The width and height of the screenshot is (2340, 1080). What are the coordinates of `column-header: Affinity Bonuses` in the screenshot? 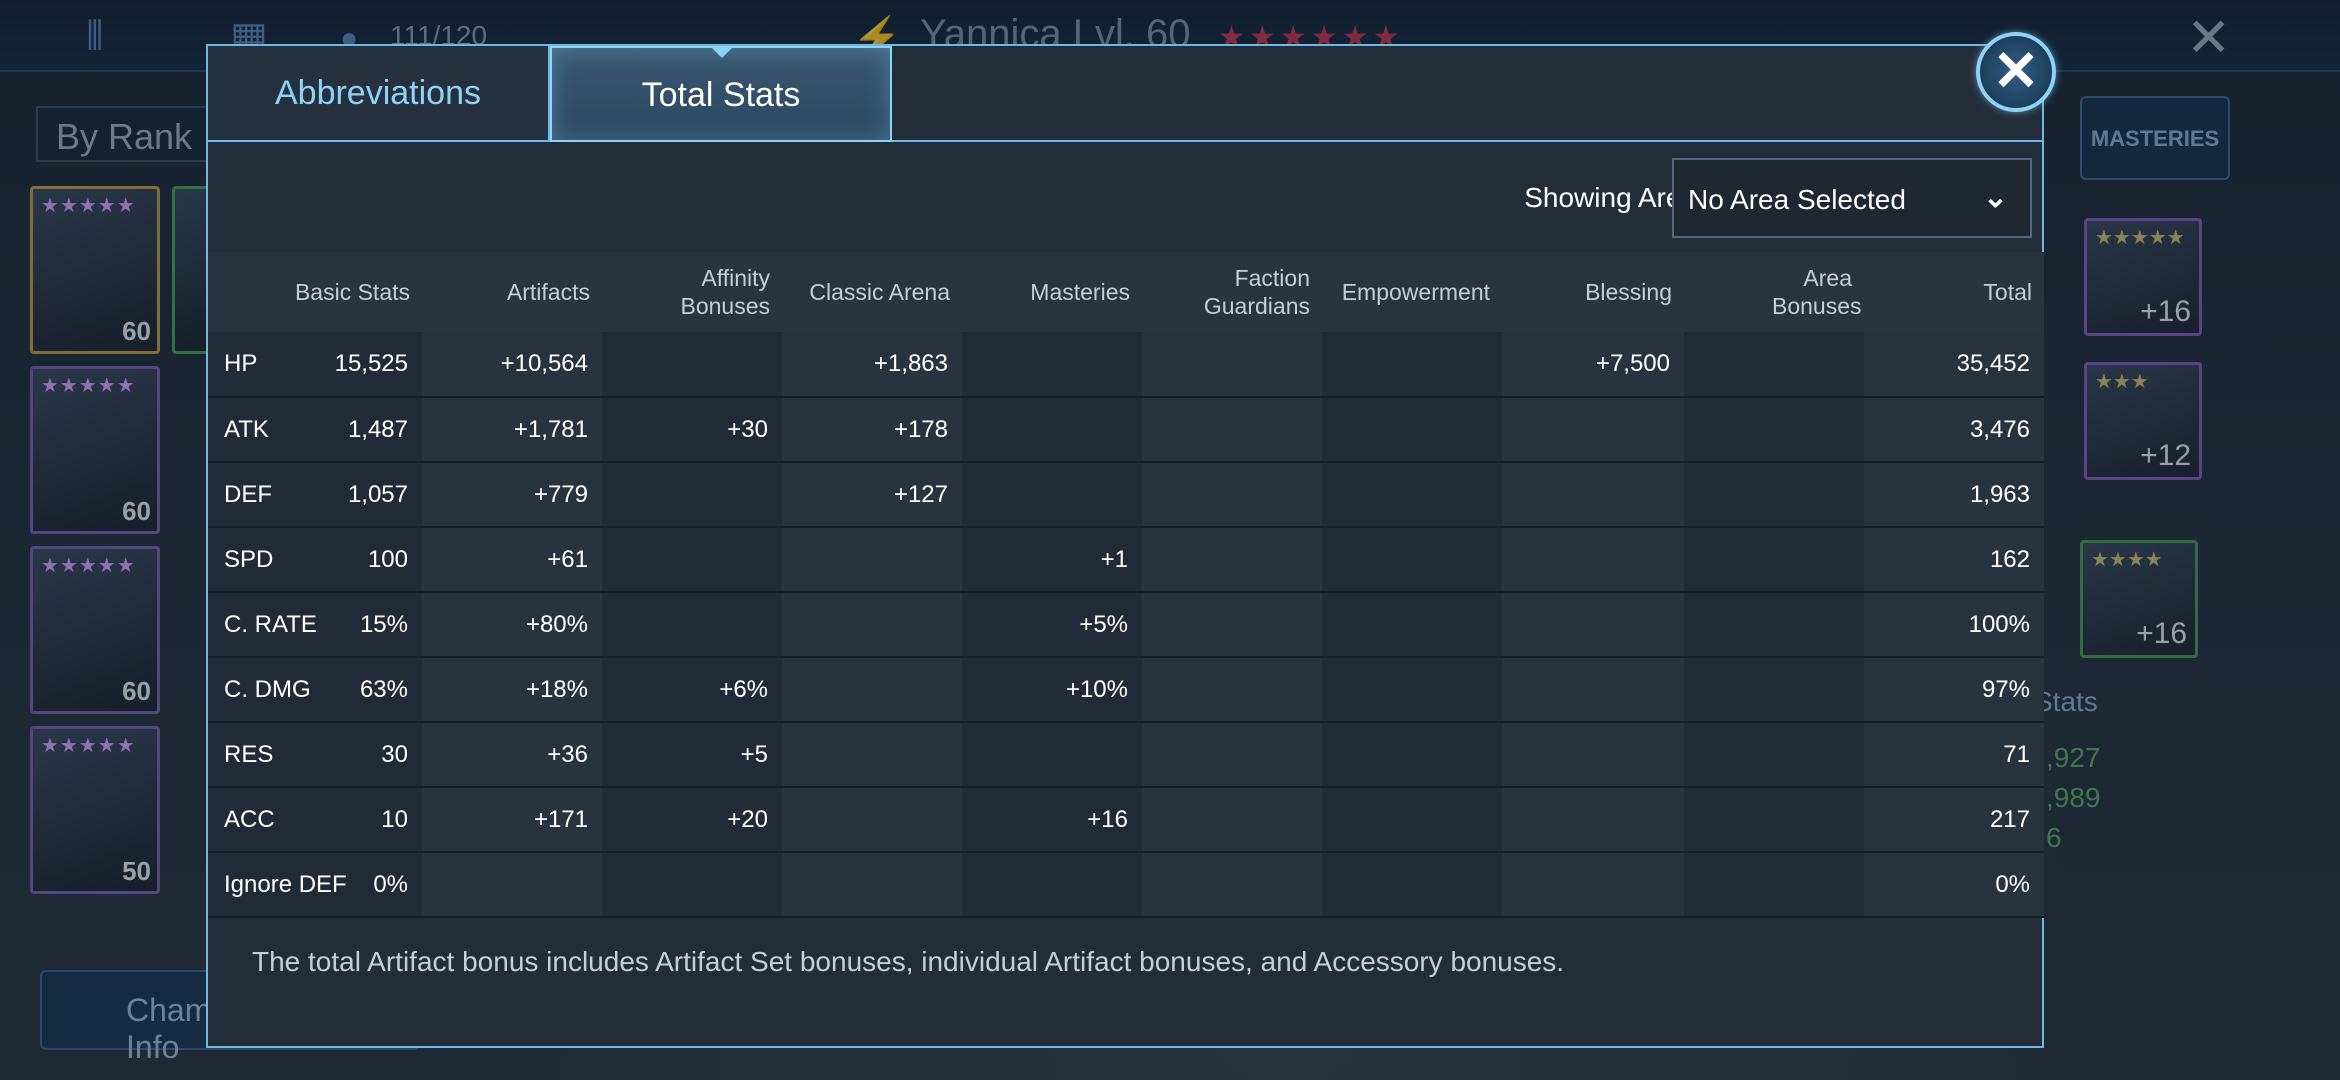 It's located at (692, 292).